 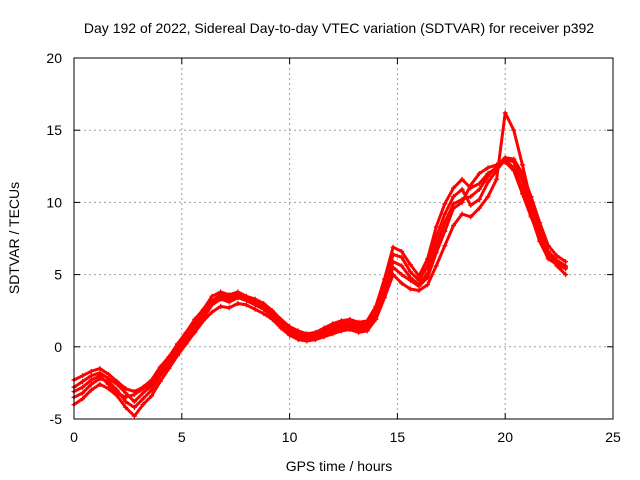 What do you see at coordinates (74, 437) in the screenshot?
I see `x-tick-label: 0` at bounding box center [74, 437].